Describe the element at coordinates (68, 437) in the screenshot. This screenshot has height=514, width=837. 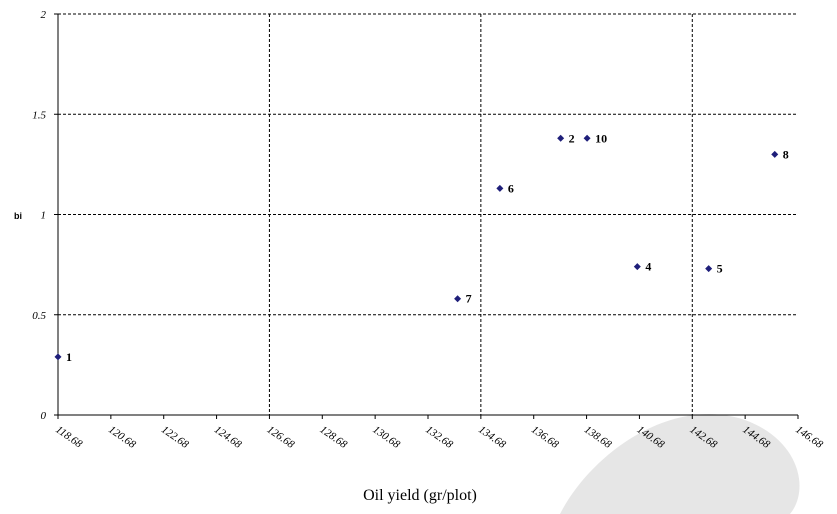
I see `x-tick-label: 118.68` at that location.